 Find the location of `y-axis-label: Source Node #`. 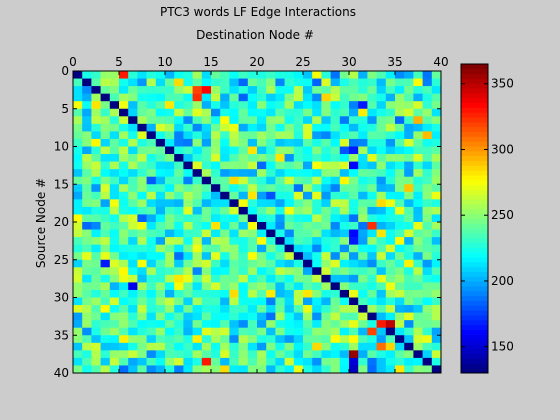

y-axis-label: Source Node # is located at coordinates (41, 223).